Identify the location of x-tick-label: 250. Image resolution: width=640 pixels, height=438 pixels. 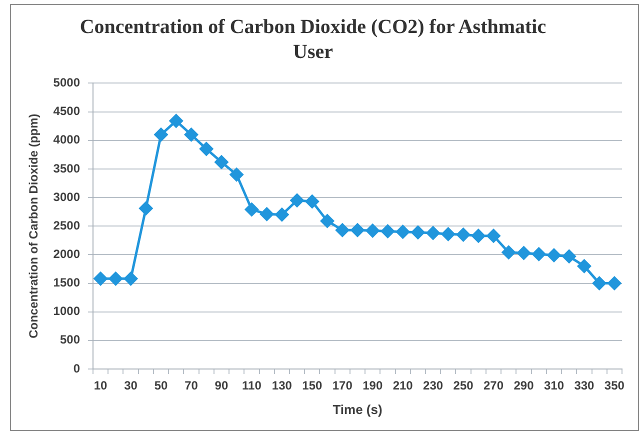
(463, 385).